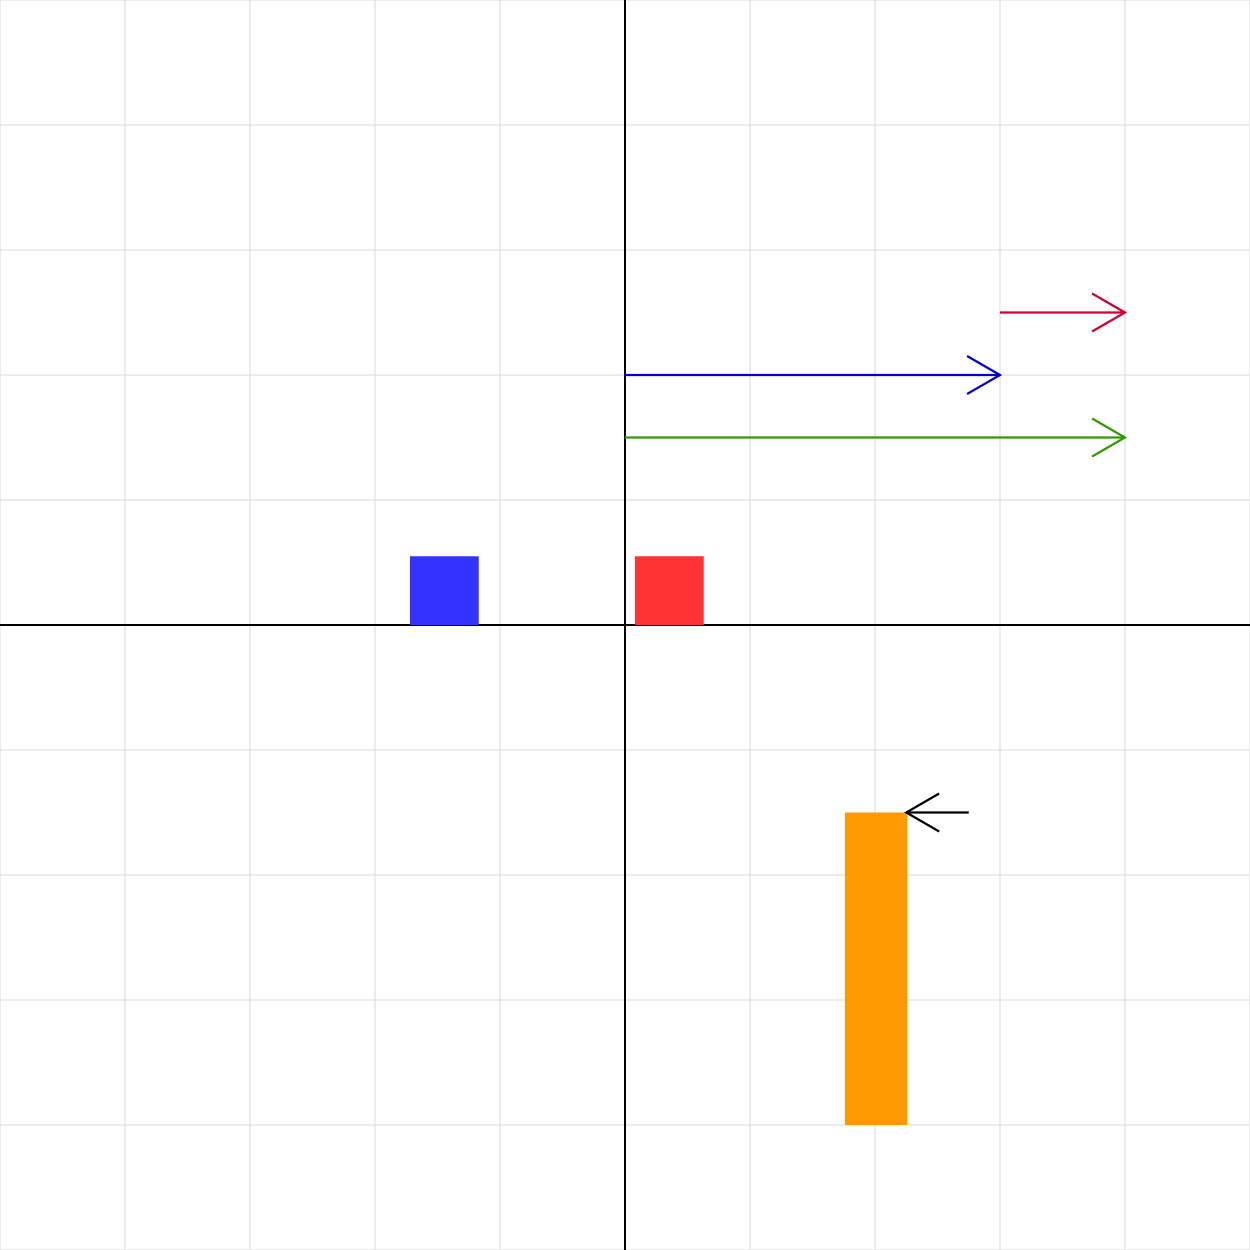 This screenshot has height=1250, width=1250. What do you see at coordinates (984, 375) in the screenshot?
I see `blue-vector-head` at bounding box center [984, 375].